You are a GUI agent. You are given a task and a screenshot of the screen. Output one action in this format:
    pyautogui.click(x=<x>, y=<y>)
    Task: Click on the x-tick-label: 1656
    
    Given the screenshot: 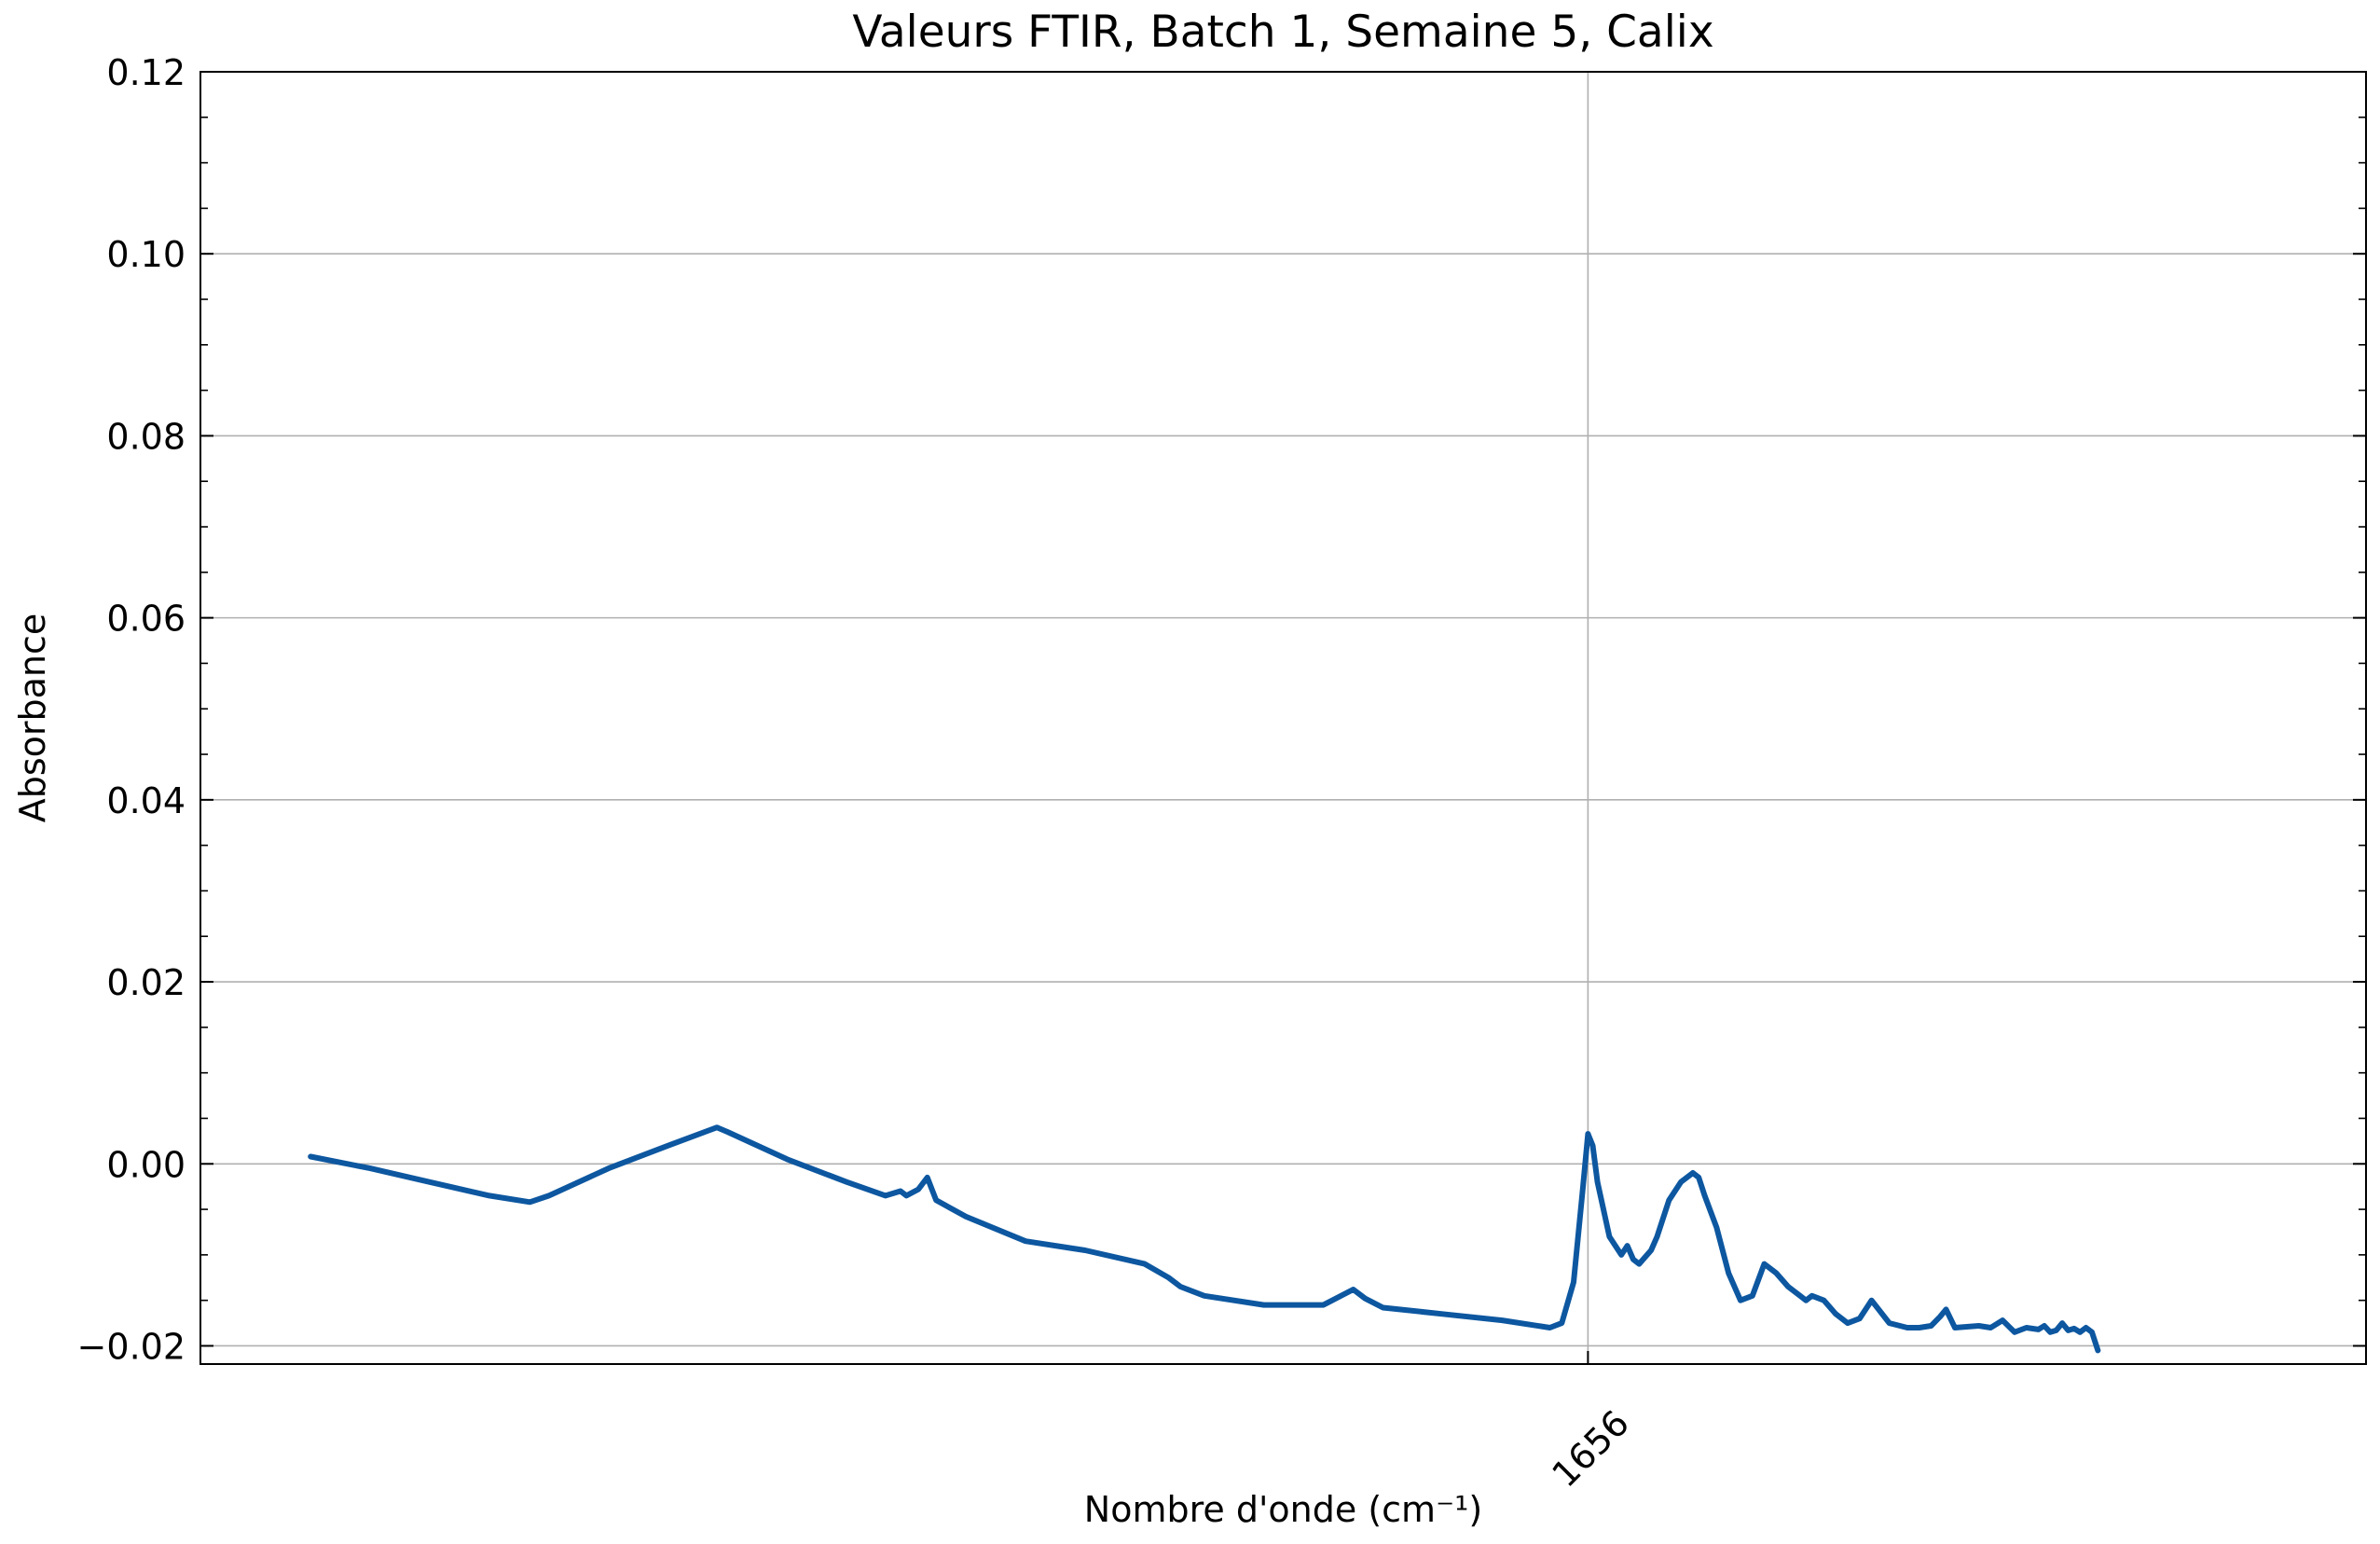 What is the action you would take?
    pyautogui.click(x=1590, y=1449)
    